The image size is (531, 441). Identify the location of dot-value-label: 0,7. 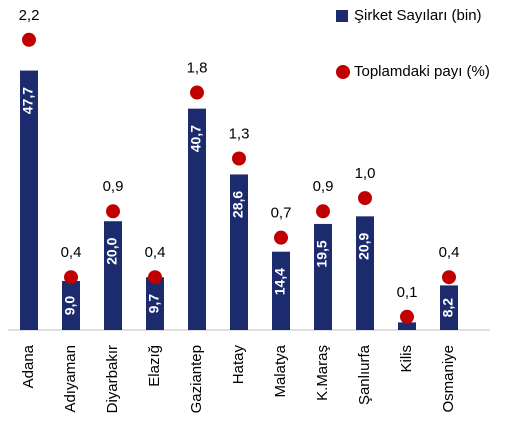
(281, 213).